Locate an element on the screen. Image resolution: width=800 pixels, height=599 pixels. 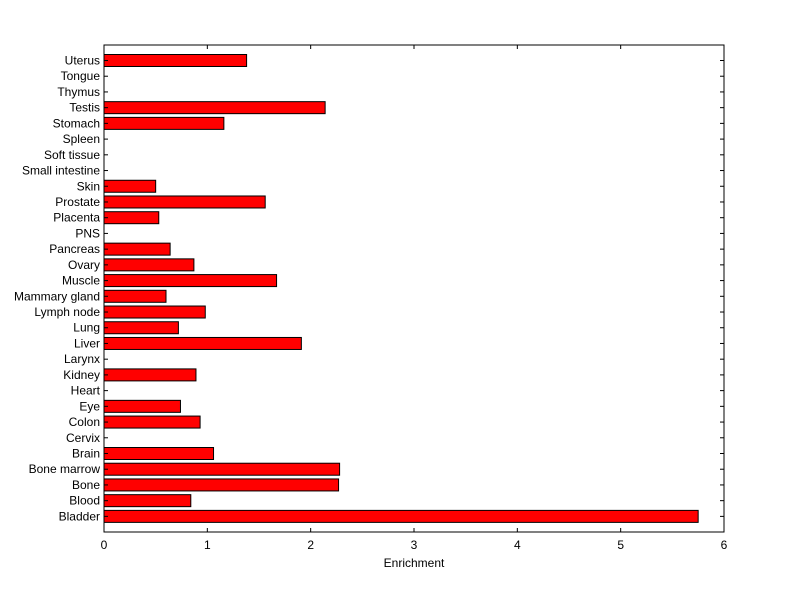
bar-lung is located at coordinates (141, 328).